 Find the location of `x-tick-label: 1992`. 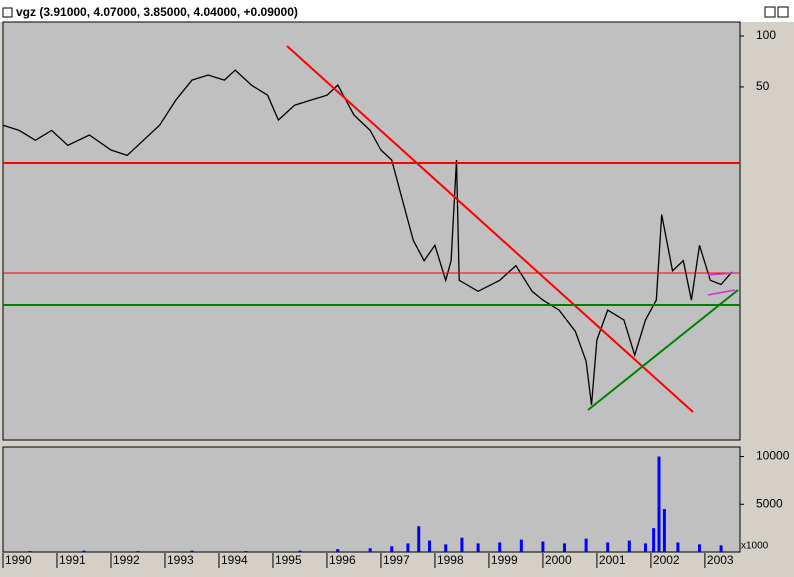

x-tick-label: 1992 is located at coordinates (126, 560).